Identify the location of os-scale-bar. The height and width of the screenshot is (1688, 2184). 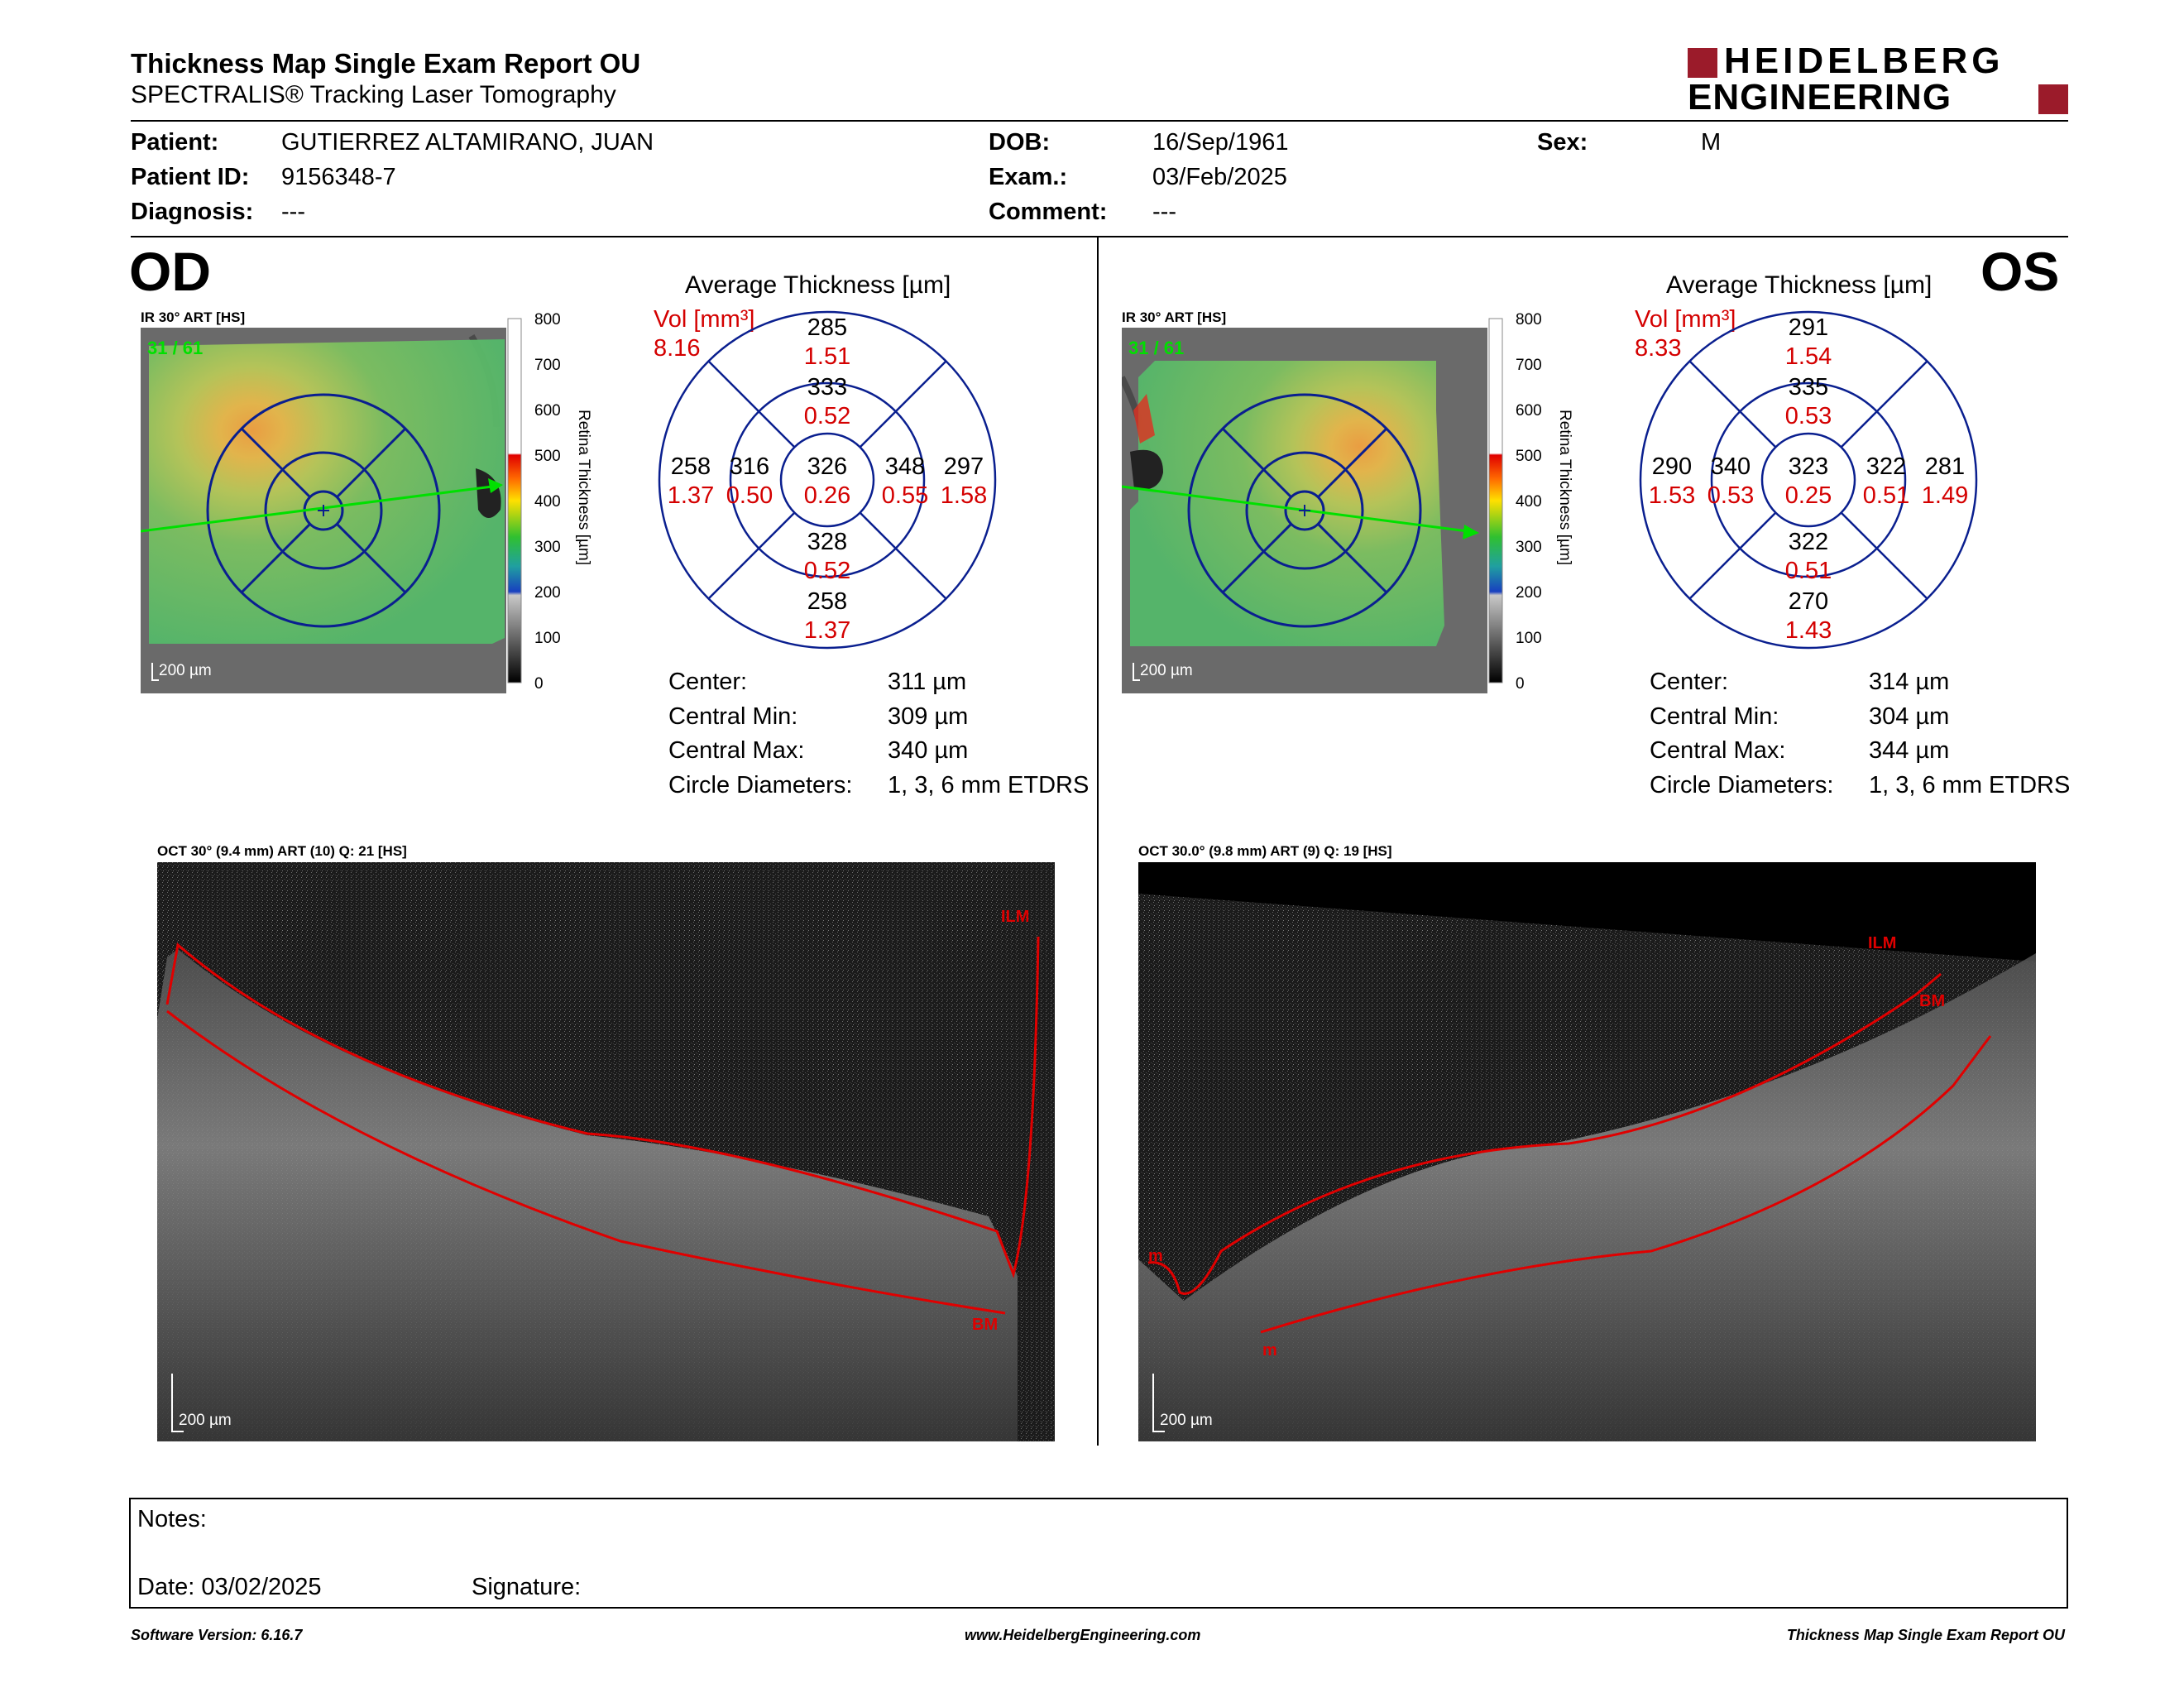
(1136, 672).